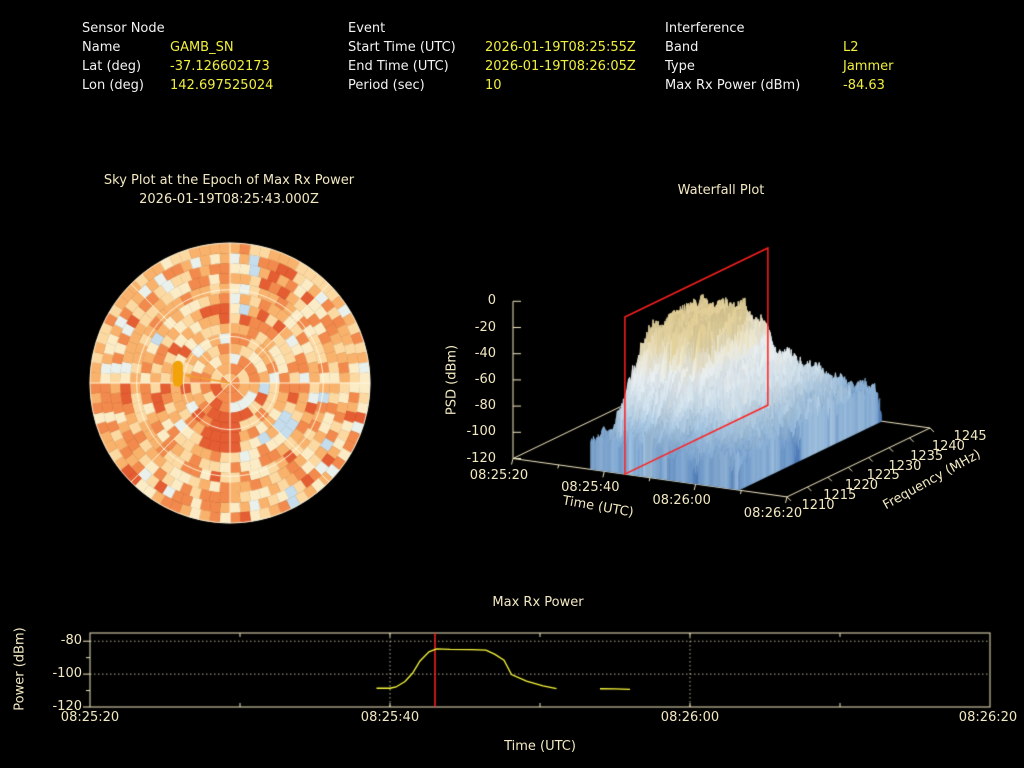  I want to click on waterfall-psd-tick-label: -80, so click(485, 406).